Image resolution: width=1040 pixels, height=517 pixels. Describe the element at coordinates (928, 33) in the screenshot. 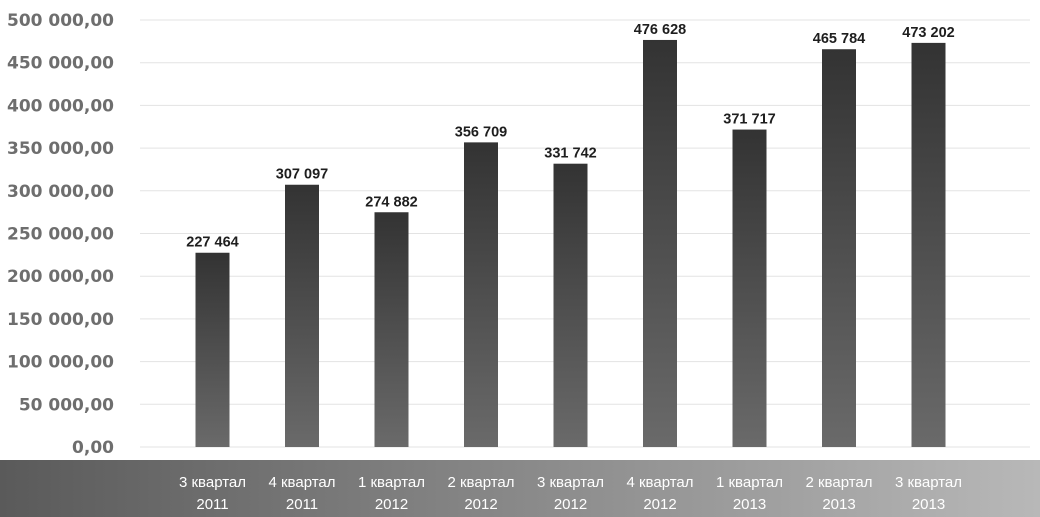

I see `data-label: 473 202` at that location.